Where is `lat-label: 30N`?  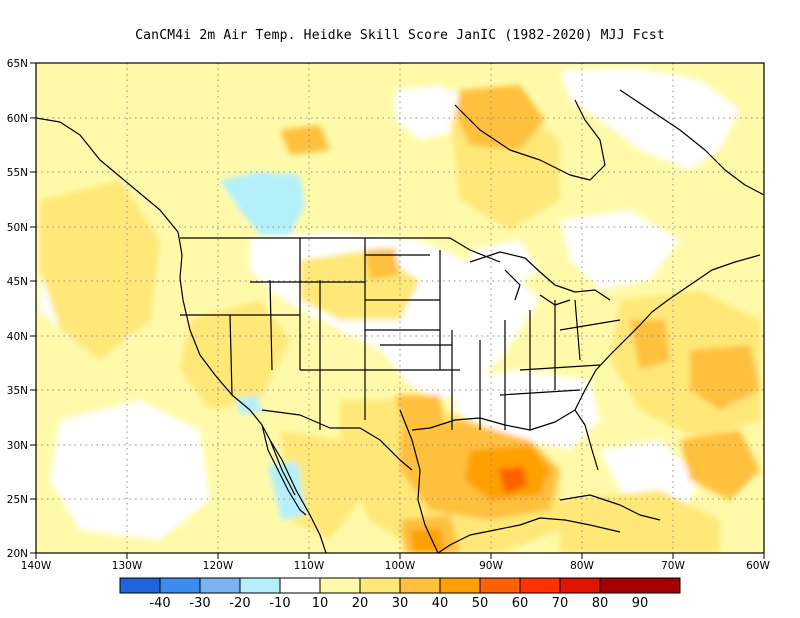 lat-label: 30N is located at coordinates (17, 446).